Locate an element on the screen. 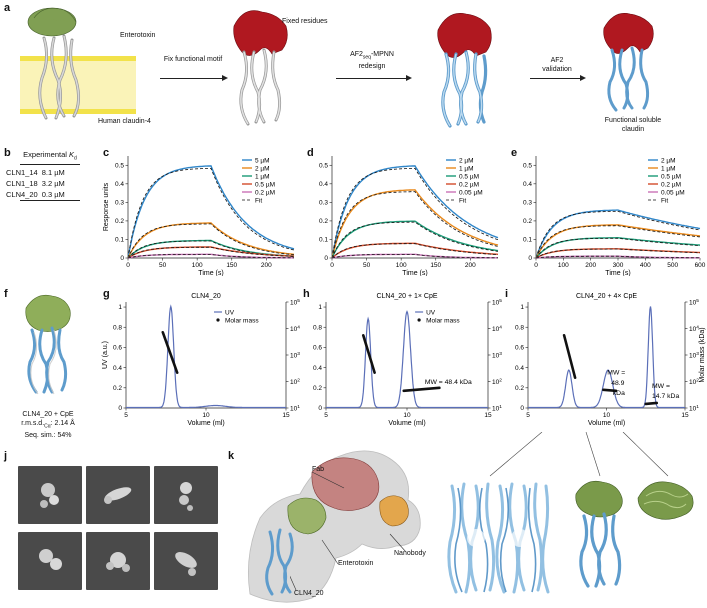  arrow-2-head is located at coordinates (409, 78).